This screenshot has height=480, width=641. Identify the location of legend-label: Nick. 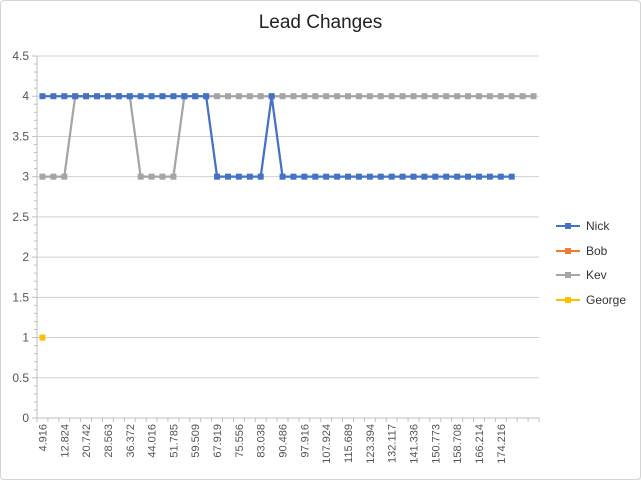
(598, 226).